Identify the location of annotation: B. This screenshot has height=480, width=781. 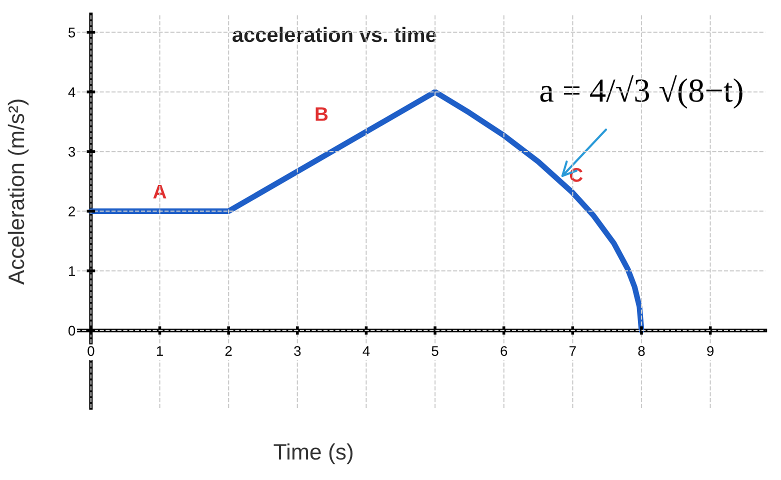
(322, 114).